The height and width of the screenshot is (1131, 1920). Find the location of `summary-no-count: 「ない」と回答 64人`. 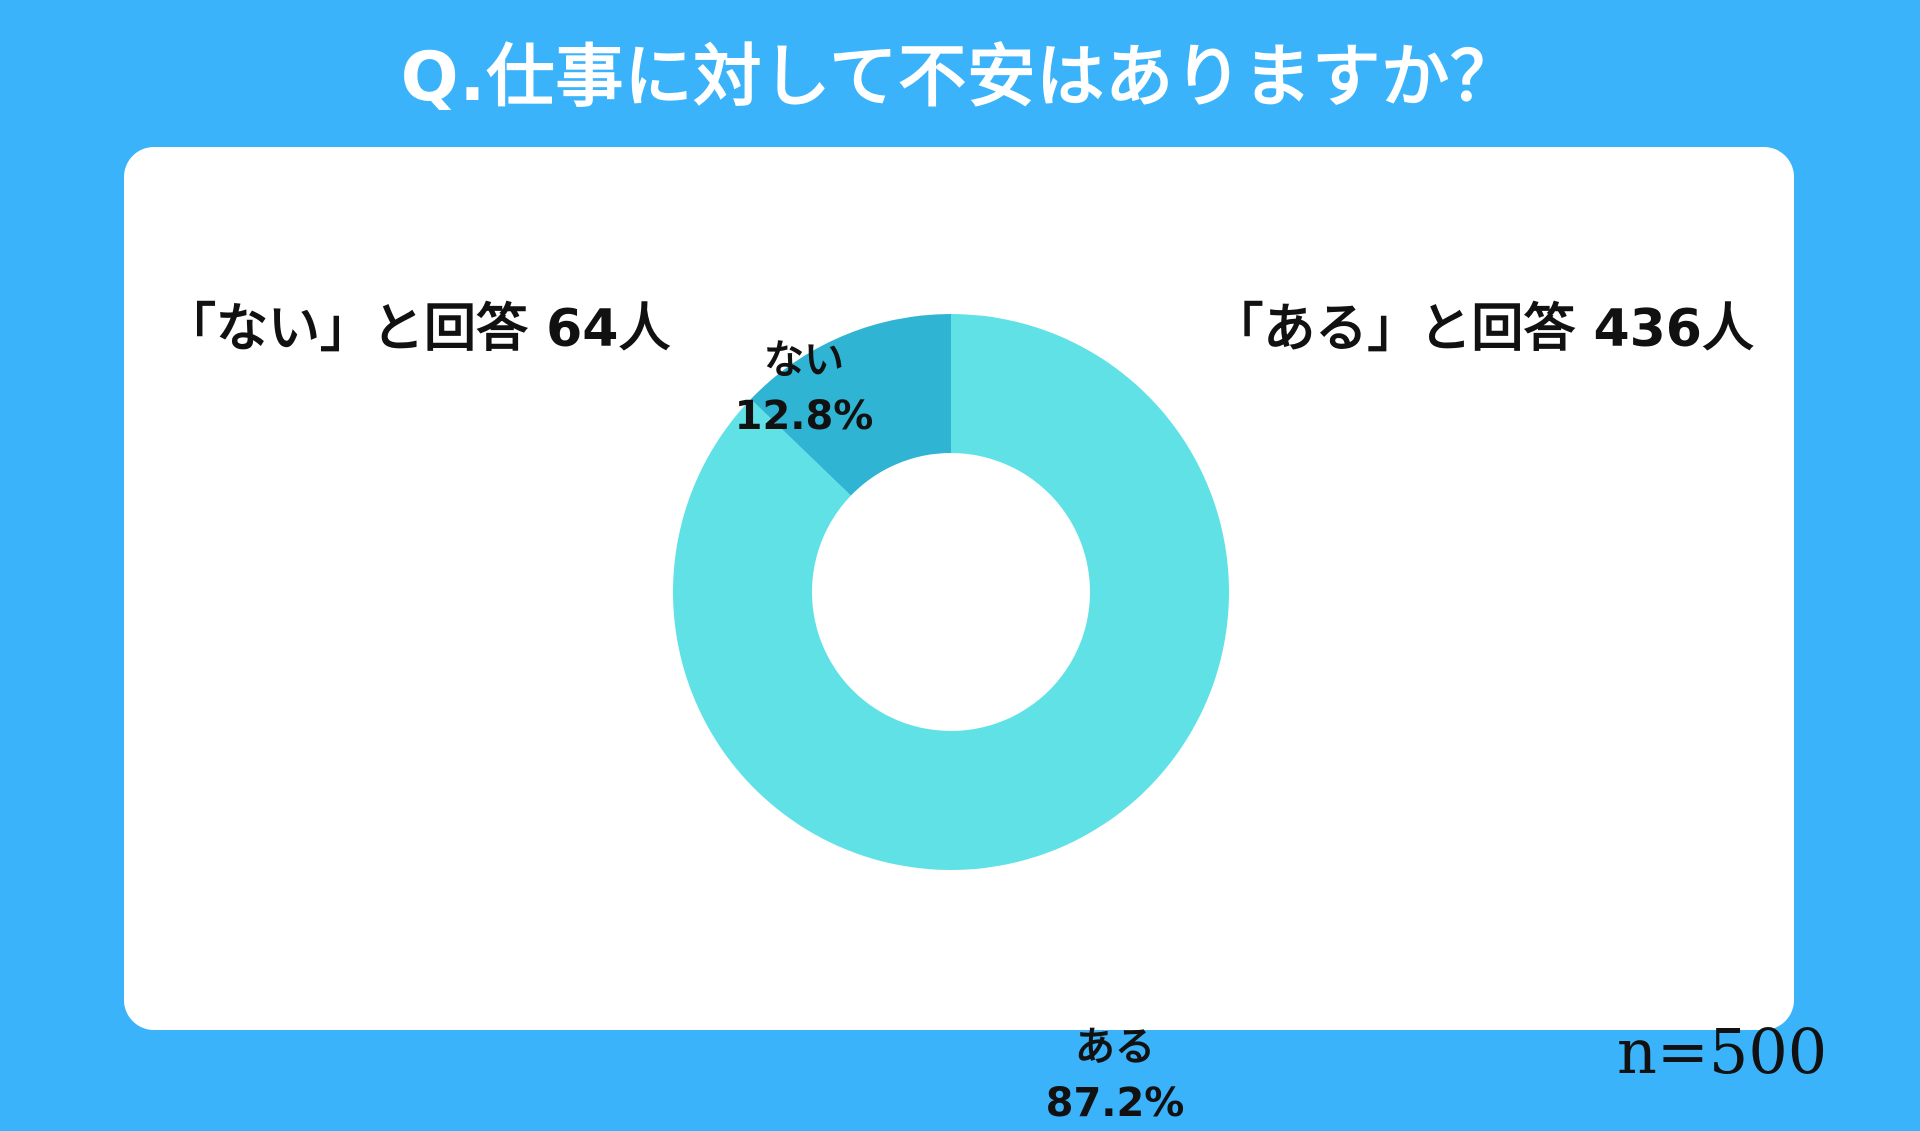

summary-no-count: 「ない」と回答 64人 is located at coordinates (417, 329).